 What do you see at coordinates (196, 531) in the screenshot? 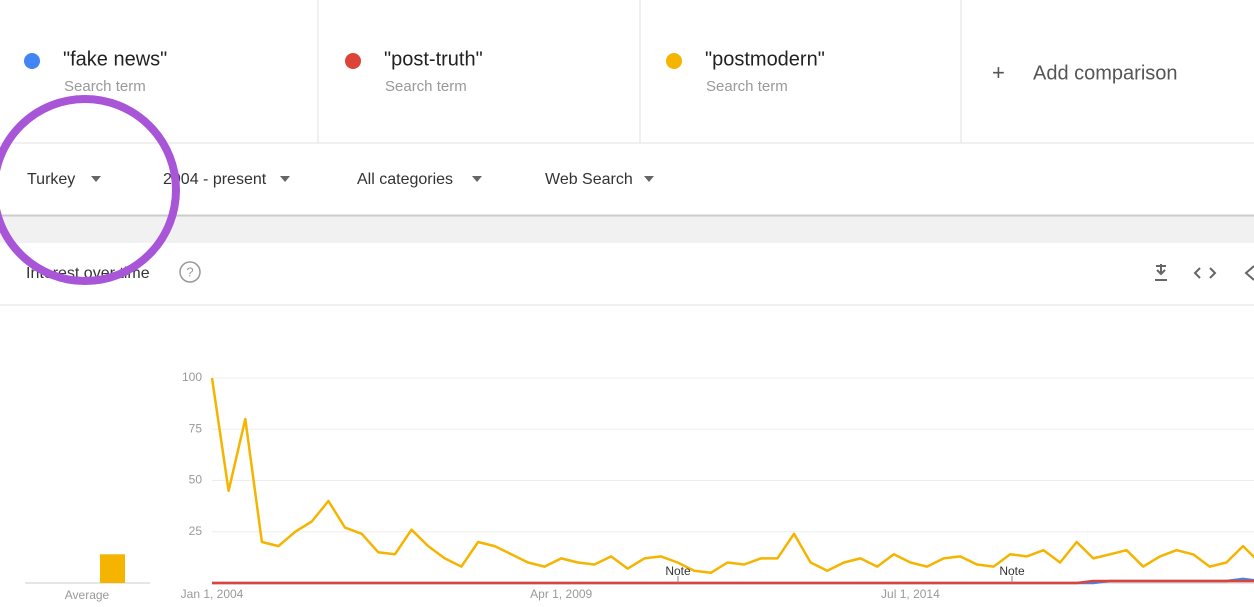
I see `y-tick-label: 25` at bounding box center [196, 531].